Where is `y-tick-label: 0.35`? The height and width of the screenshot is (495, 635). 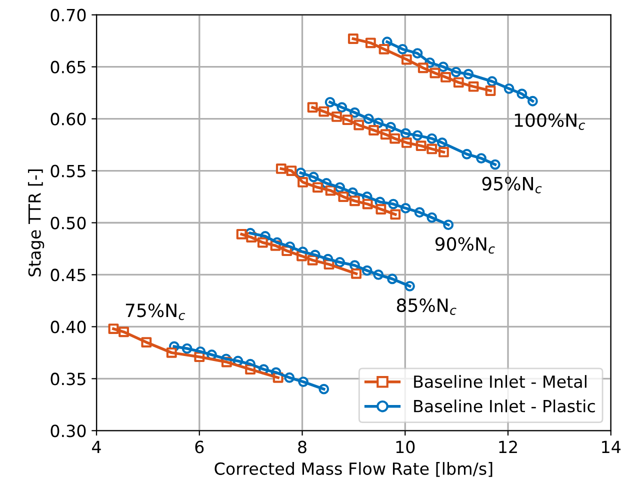
y-tick-label: 0.35 is located at coordinates (68, 379).